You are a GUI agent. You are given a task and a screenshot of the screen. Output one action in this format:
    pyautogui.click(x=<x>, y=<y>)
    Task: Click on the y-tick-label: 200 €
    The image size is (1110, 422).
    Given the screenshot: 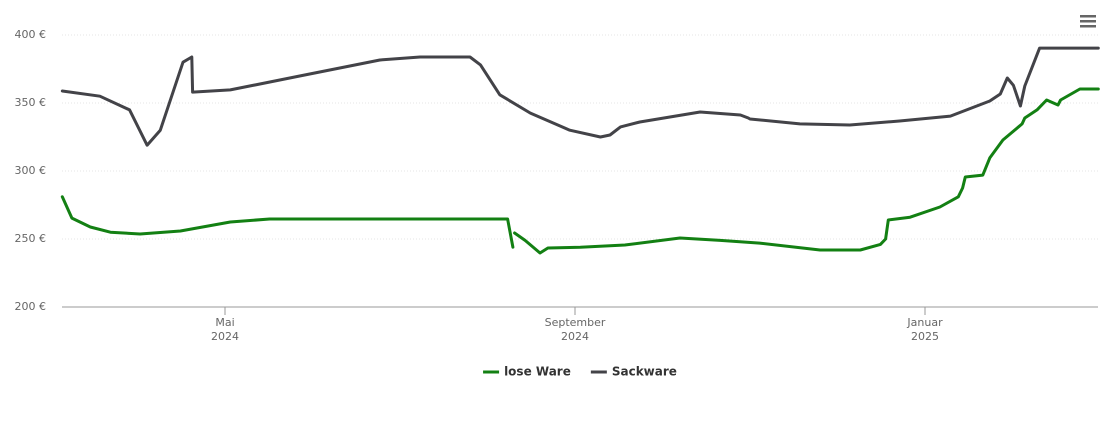 What is the action you would take?
    pyautogui.click(x=31, y=306)
    